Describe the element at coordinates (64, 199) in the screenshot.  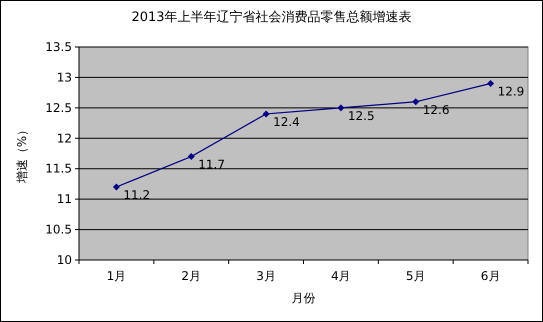
I see `y-tick-label: 11` at that location.